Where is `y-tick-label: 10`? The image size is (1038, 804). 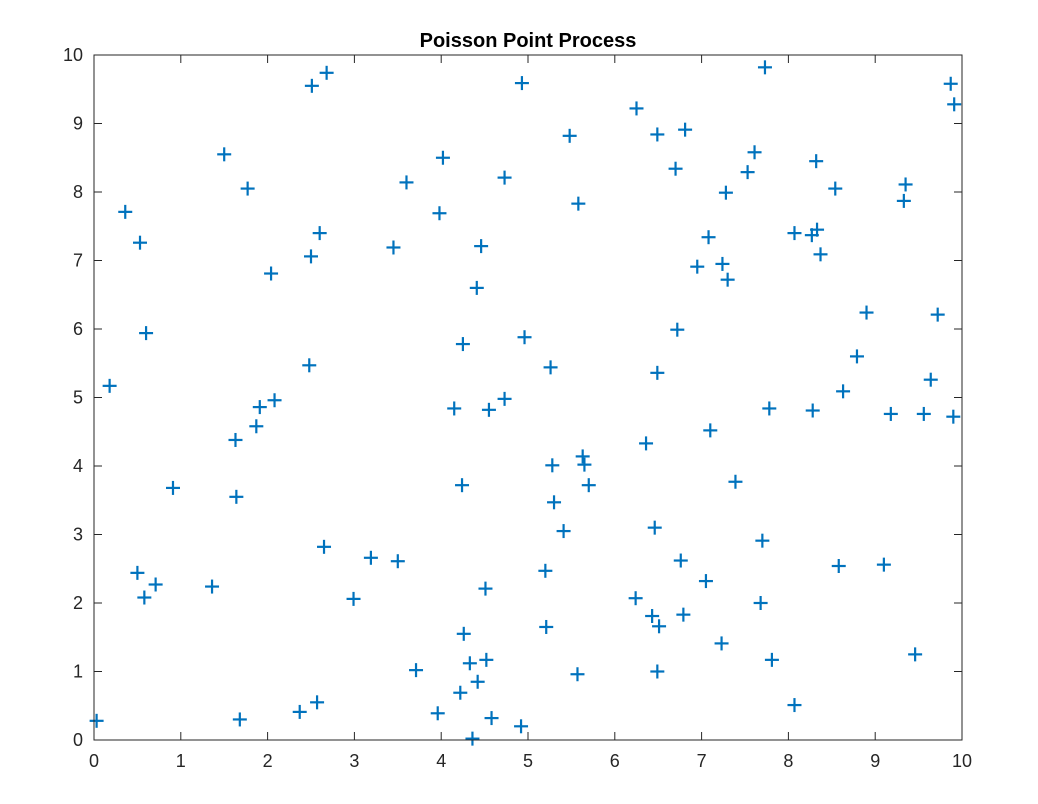
y-tick-label: 10 is located at coordinates (73, 55).